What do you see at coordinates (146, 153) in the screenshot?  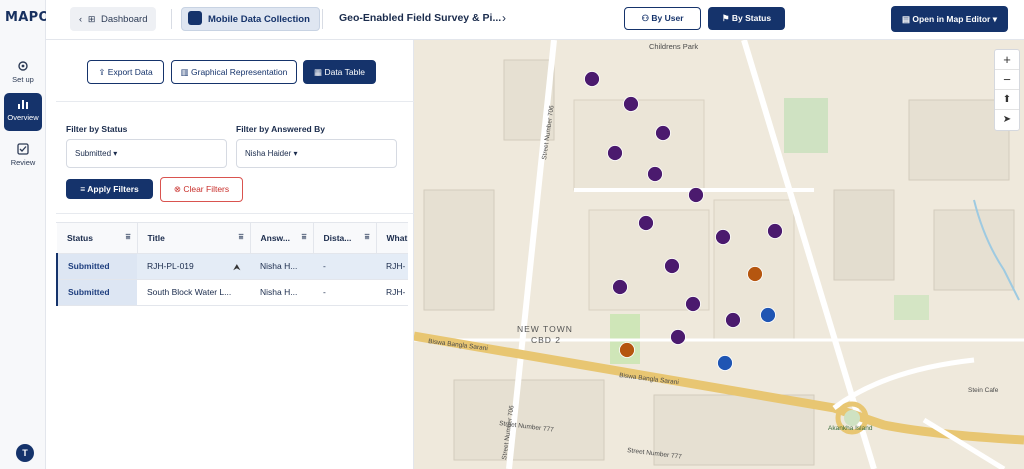 I see `status-select: Submitted ▾` at bounding box center [146, 153].